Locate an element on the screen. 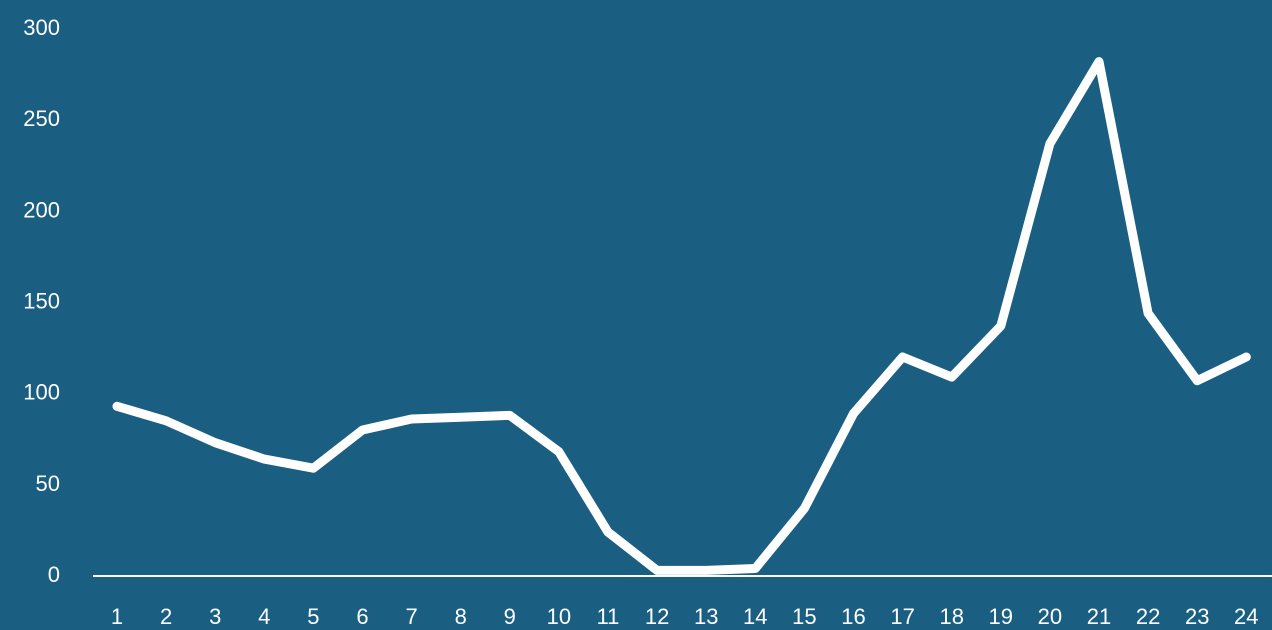  x-tick-label: 5 is located at coordinates (313, 616).